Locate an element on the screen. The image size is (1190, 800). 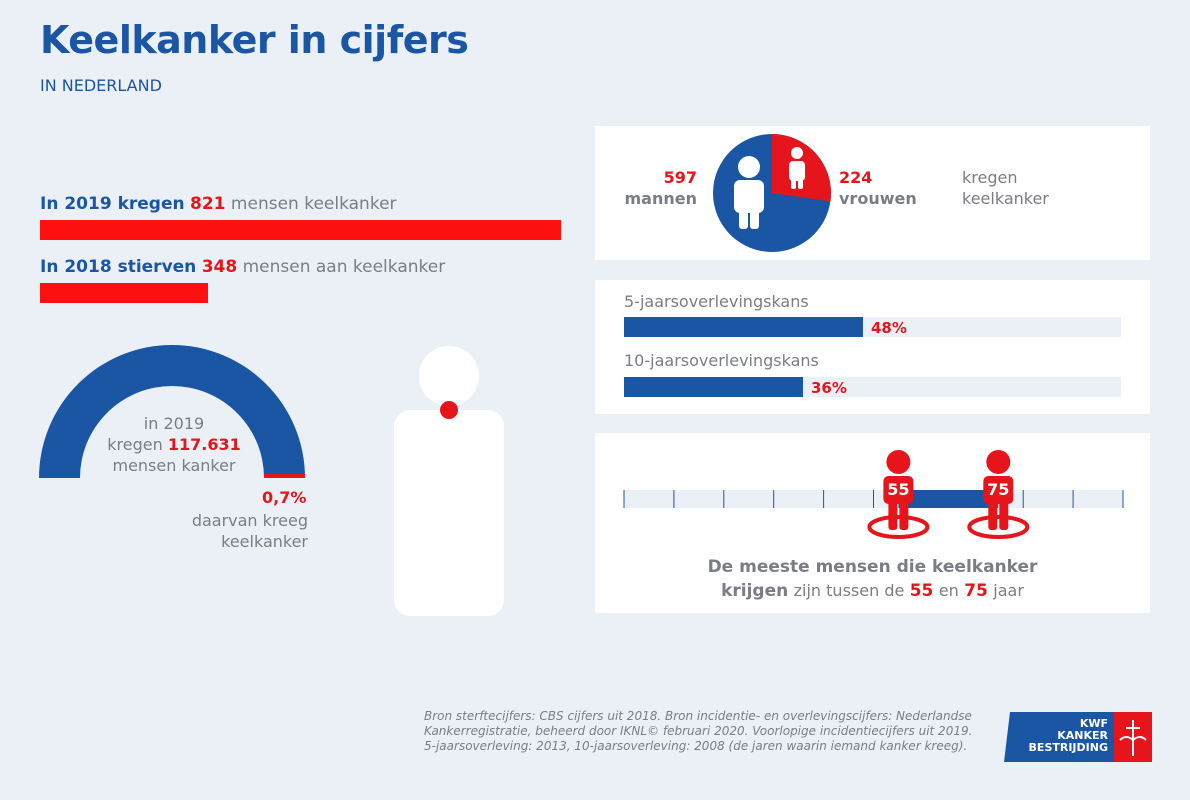
man-icon is located at coordinates (749, 192).